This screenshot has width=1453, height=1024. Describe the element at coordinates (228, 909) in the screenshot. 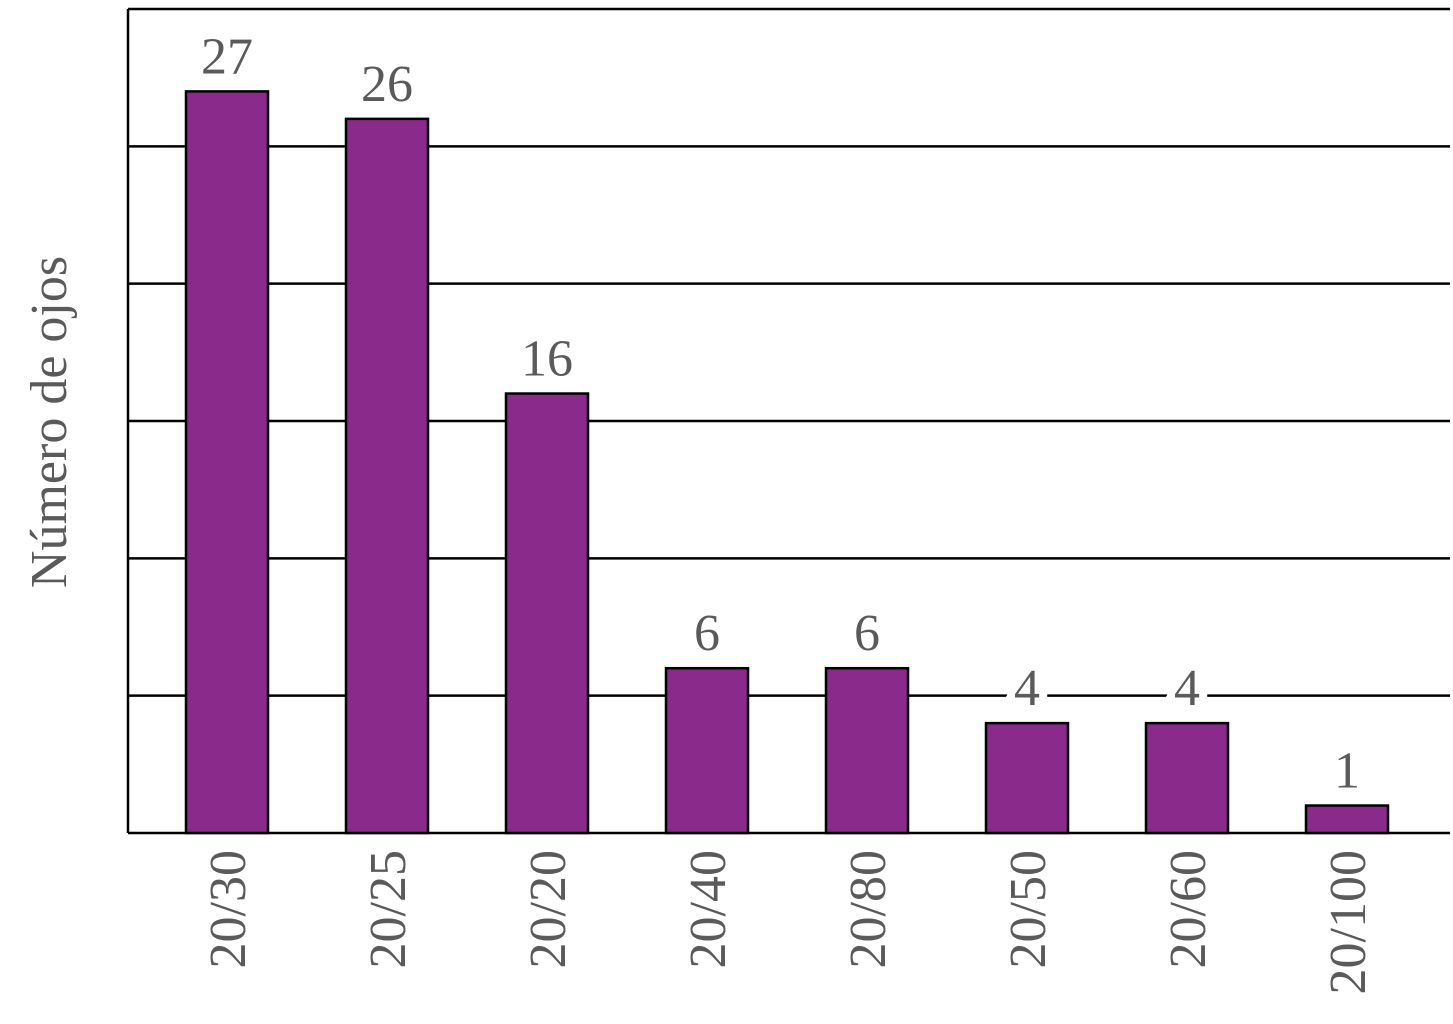

I see `x-tick-label: 20/30` at that location.